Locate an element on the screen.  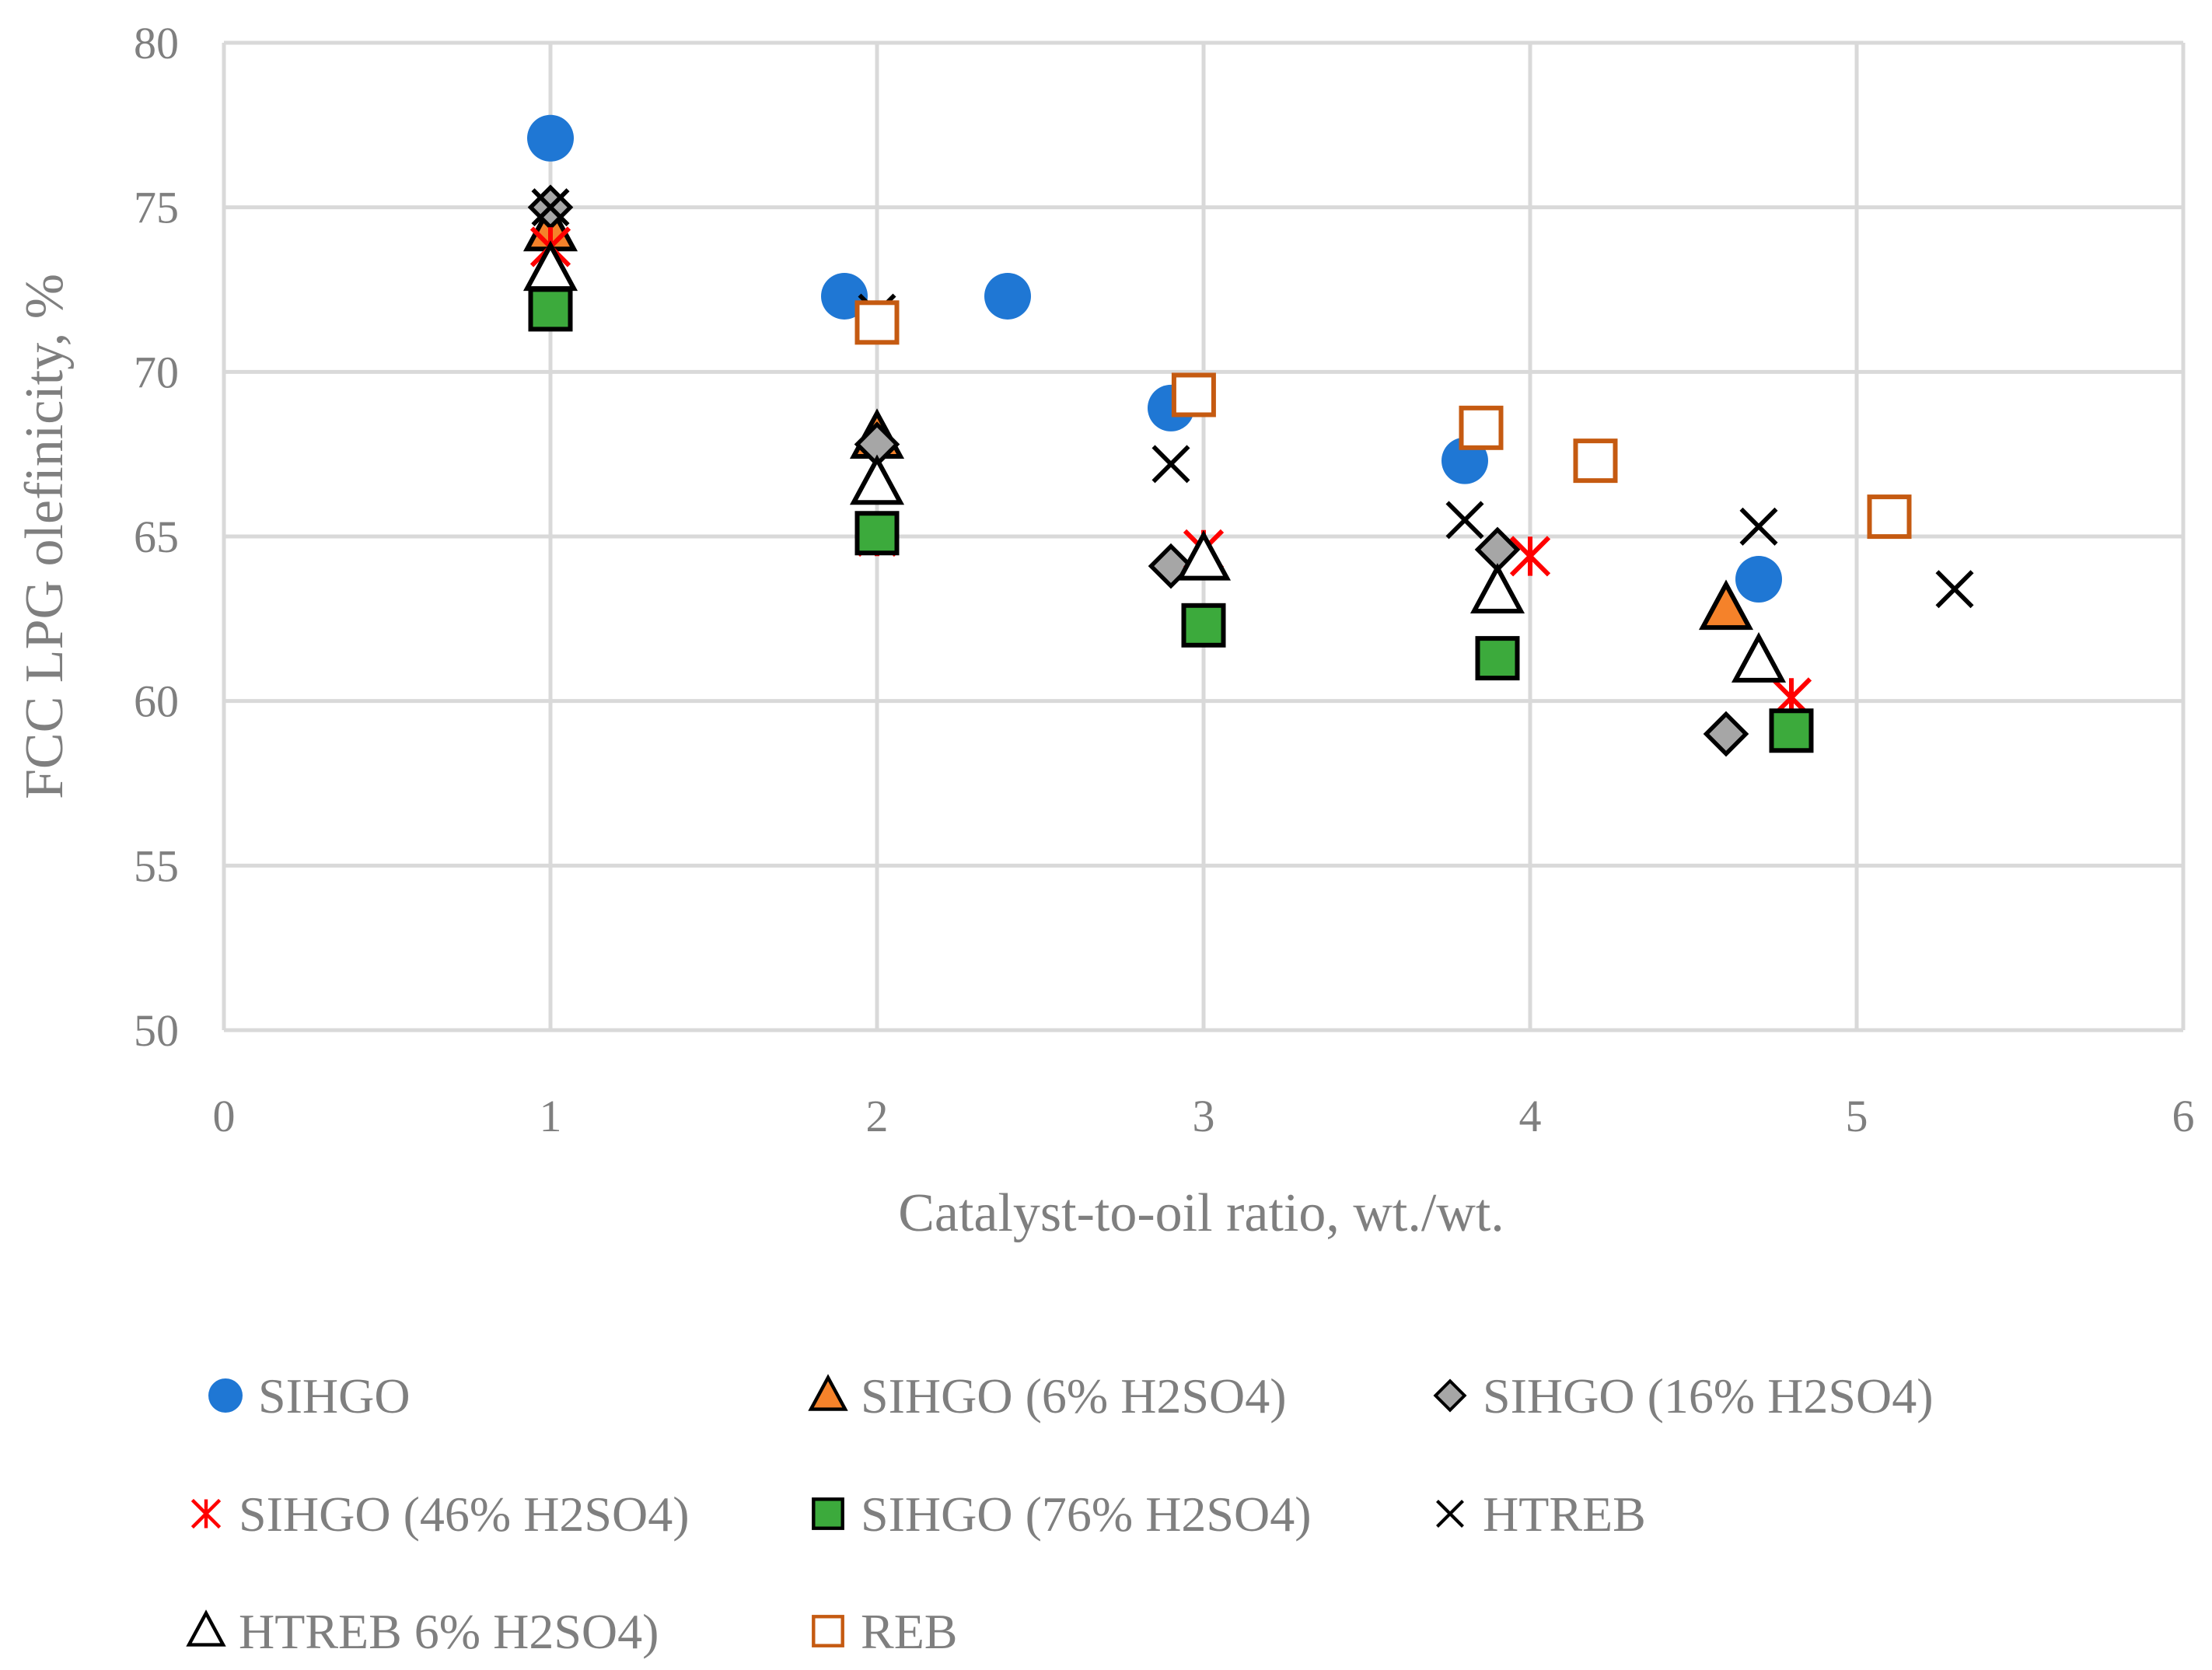
y-tick-label: 75 is located at coordinates (156, 208).